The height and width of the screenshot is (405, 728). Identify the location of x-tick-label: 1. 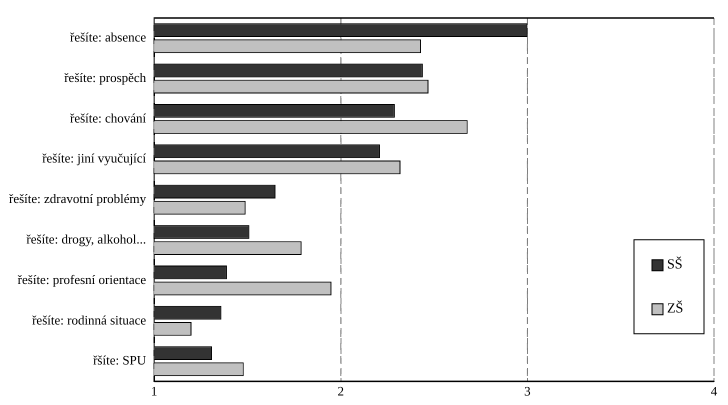
(154, 391).